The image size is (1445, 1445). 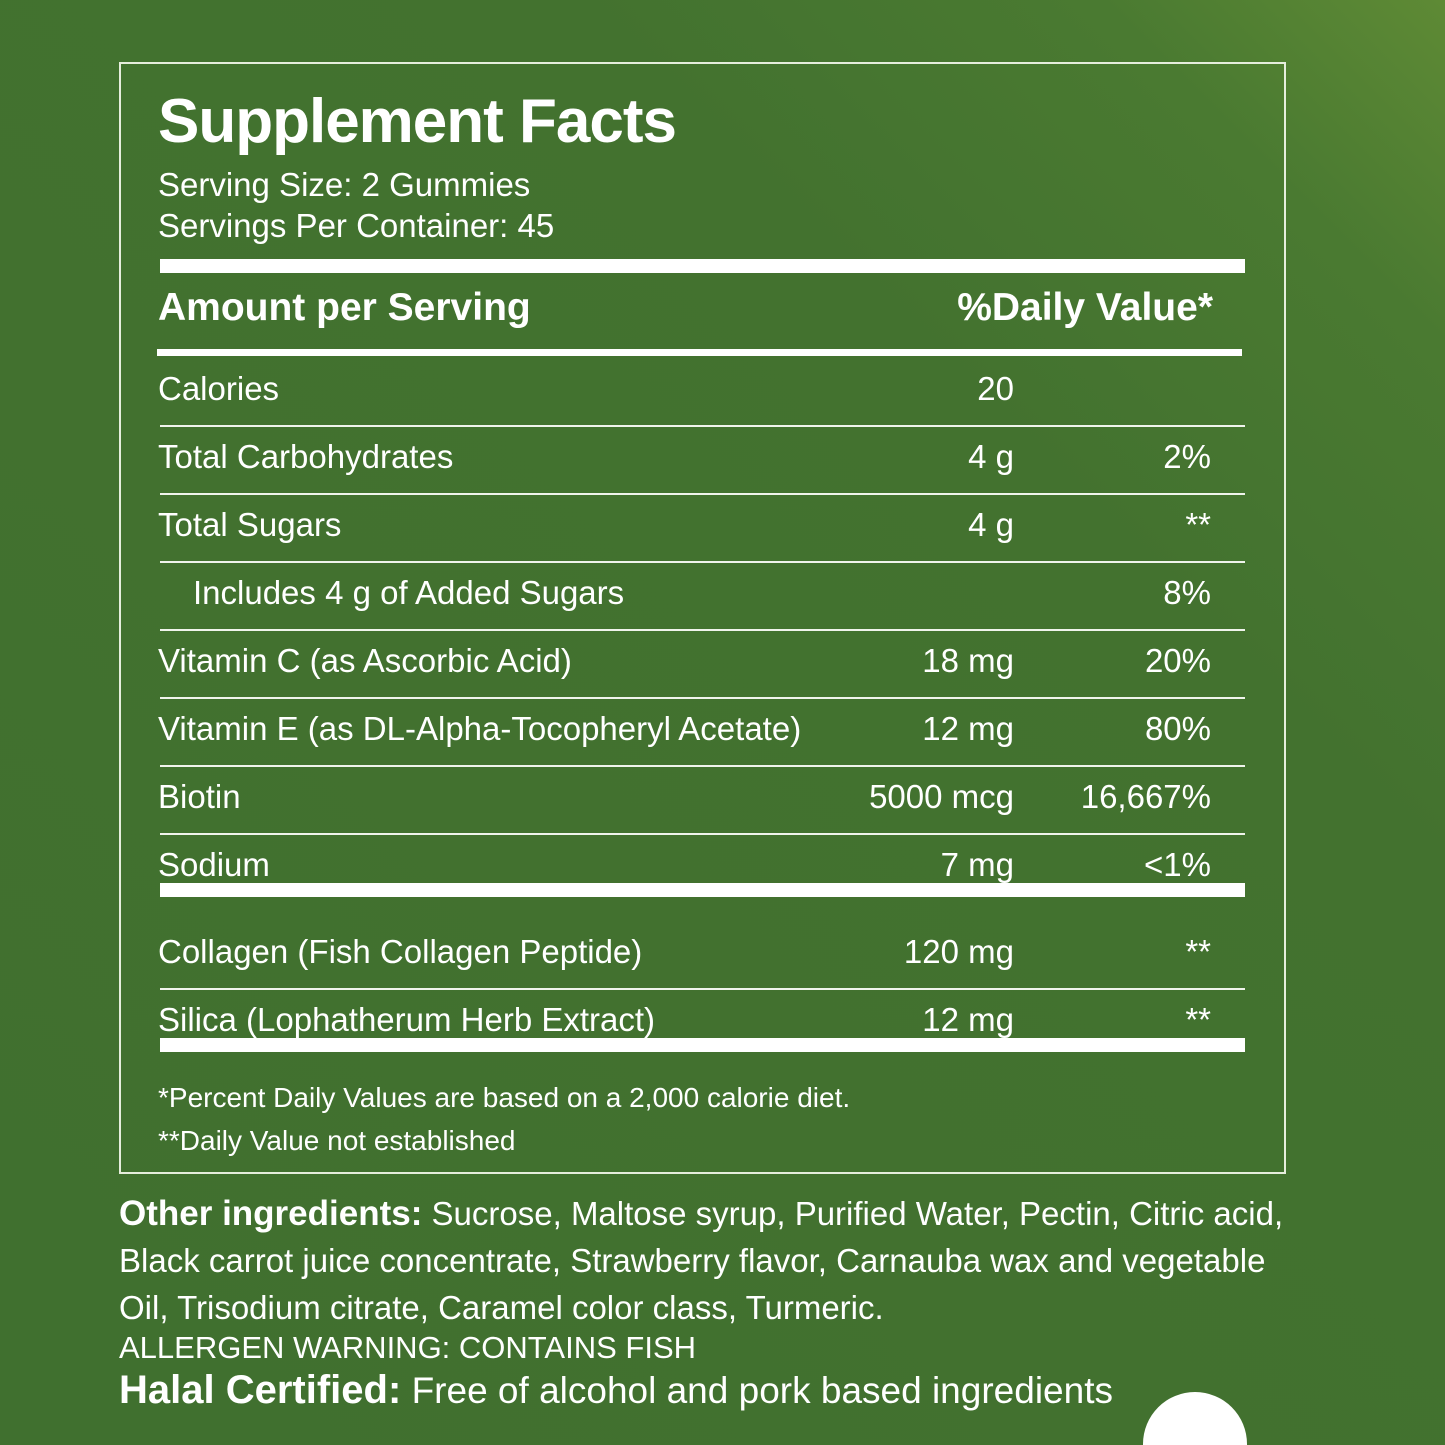 I want to click on daily-value: 20%, so click(x=1177, y=660).